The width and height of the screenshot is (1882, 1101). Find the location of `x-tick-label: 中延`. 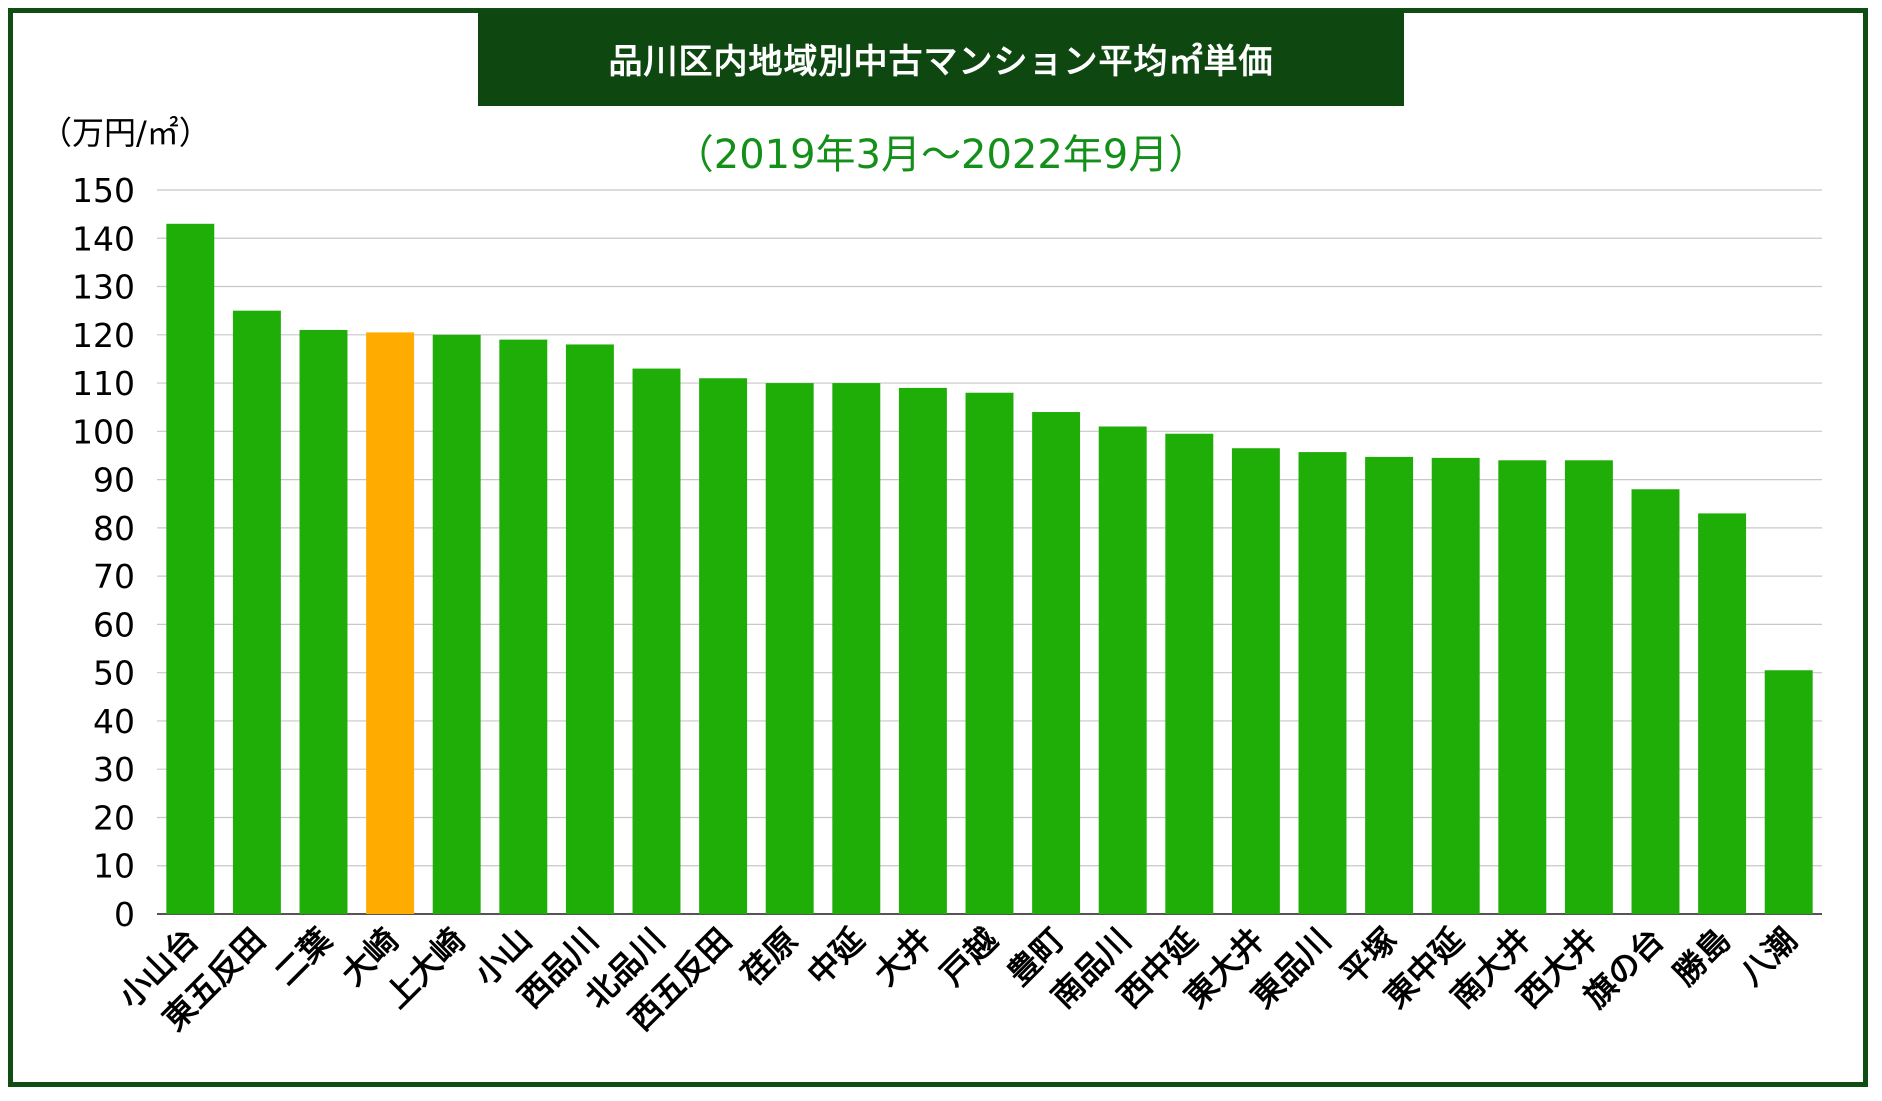

x-tick-label: 中延 is located at coordinates (836, 956).